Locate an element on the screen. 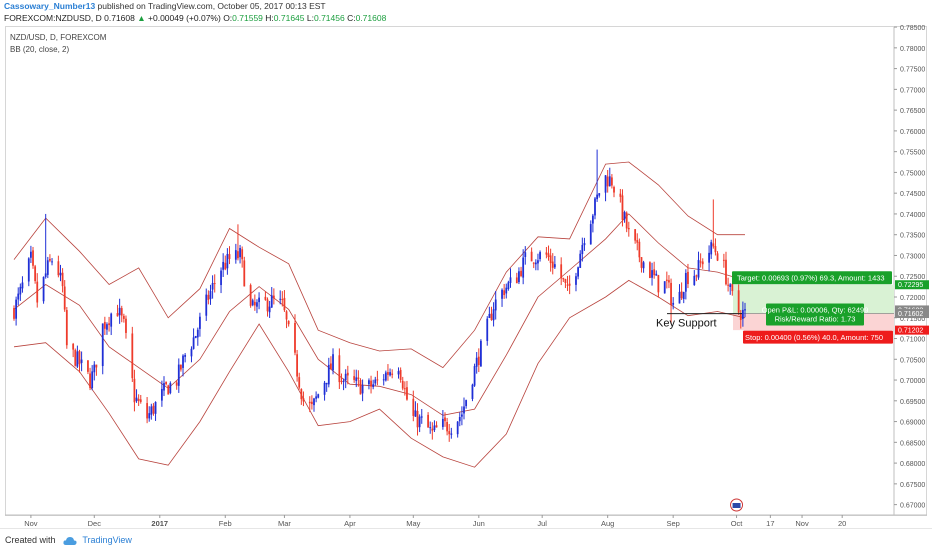 The width and height of the screenshot is (932, 551). low-label: L: is located at coordinates (310, 18).